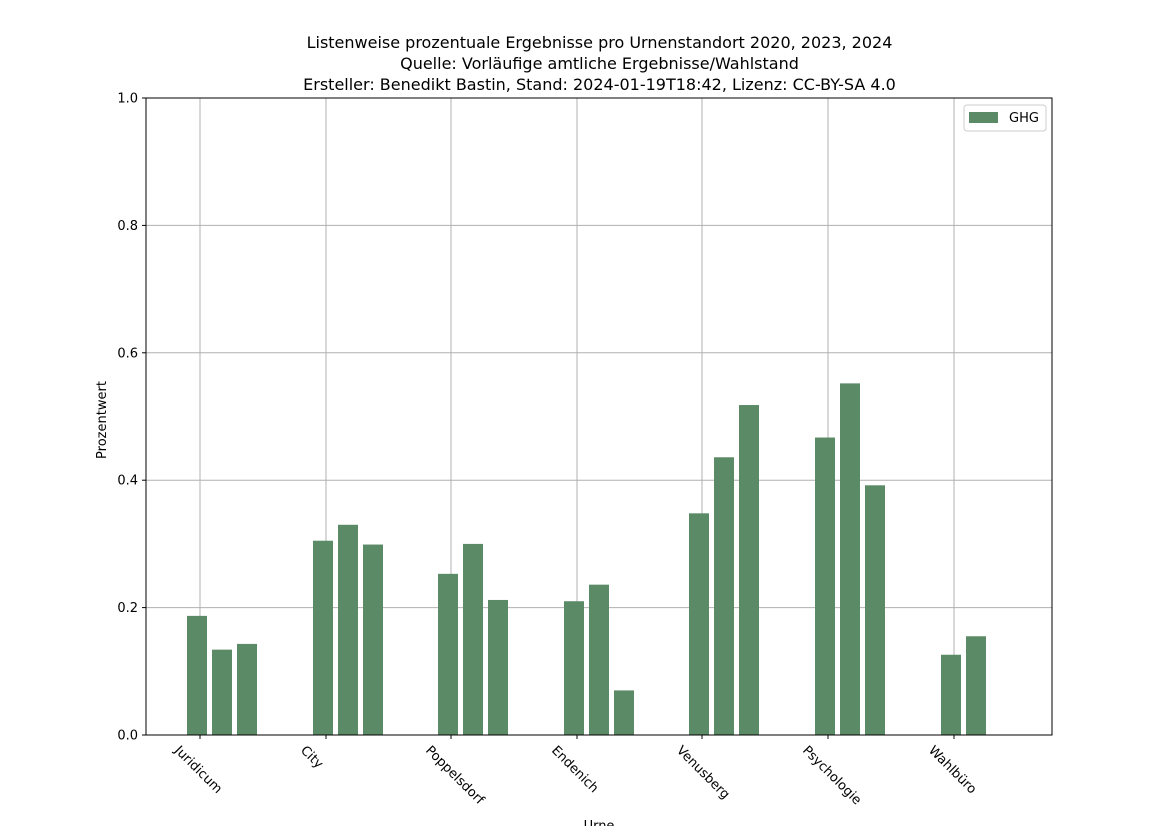 This screenshot has width=1169, height=826. What do you see at coordinates (574, 769) in the screenshot?
I see `x-tick-label-endenich: Endenich` at bounding box center [574, 769].